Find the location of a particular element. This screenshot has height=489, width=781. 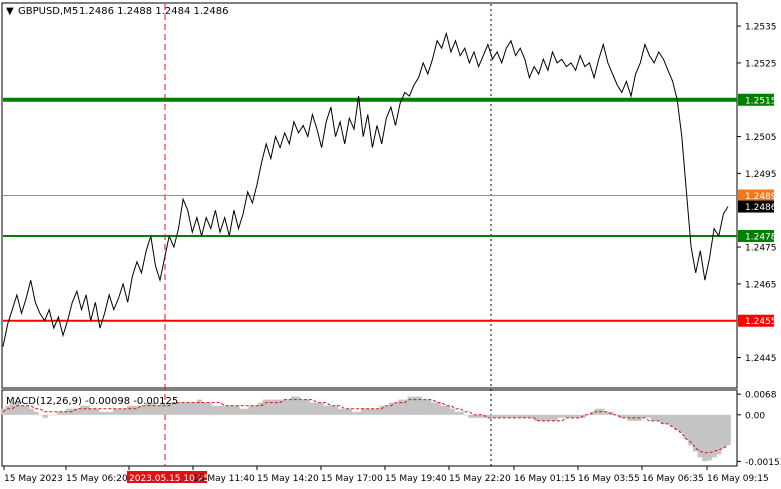

macd-tick-label: 0.0068 is located at coordinates (761, 396).